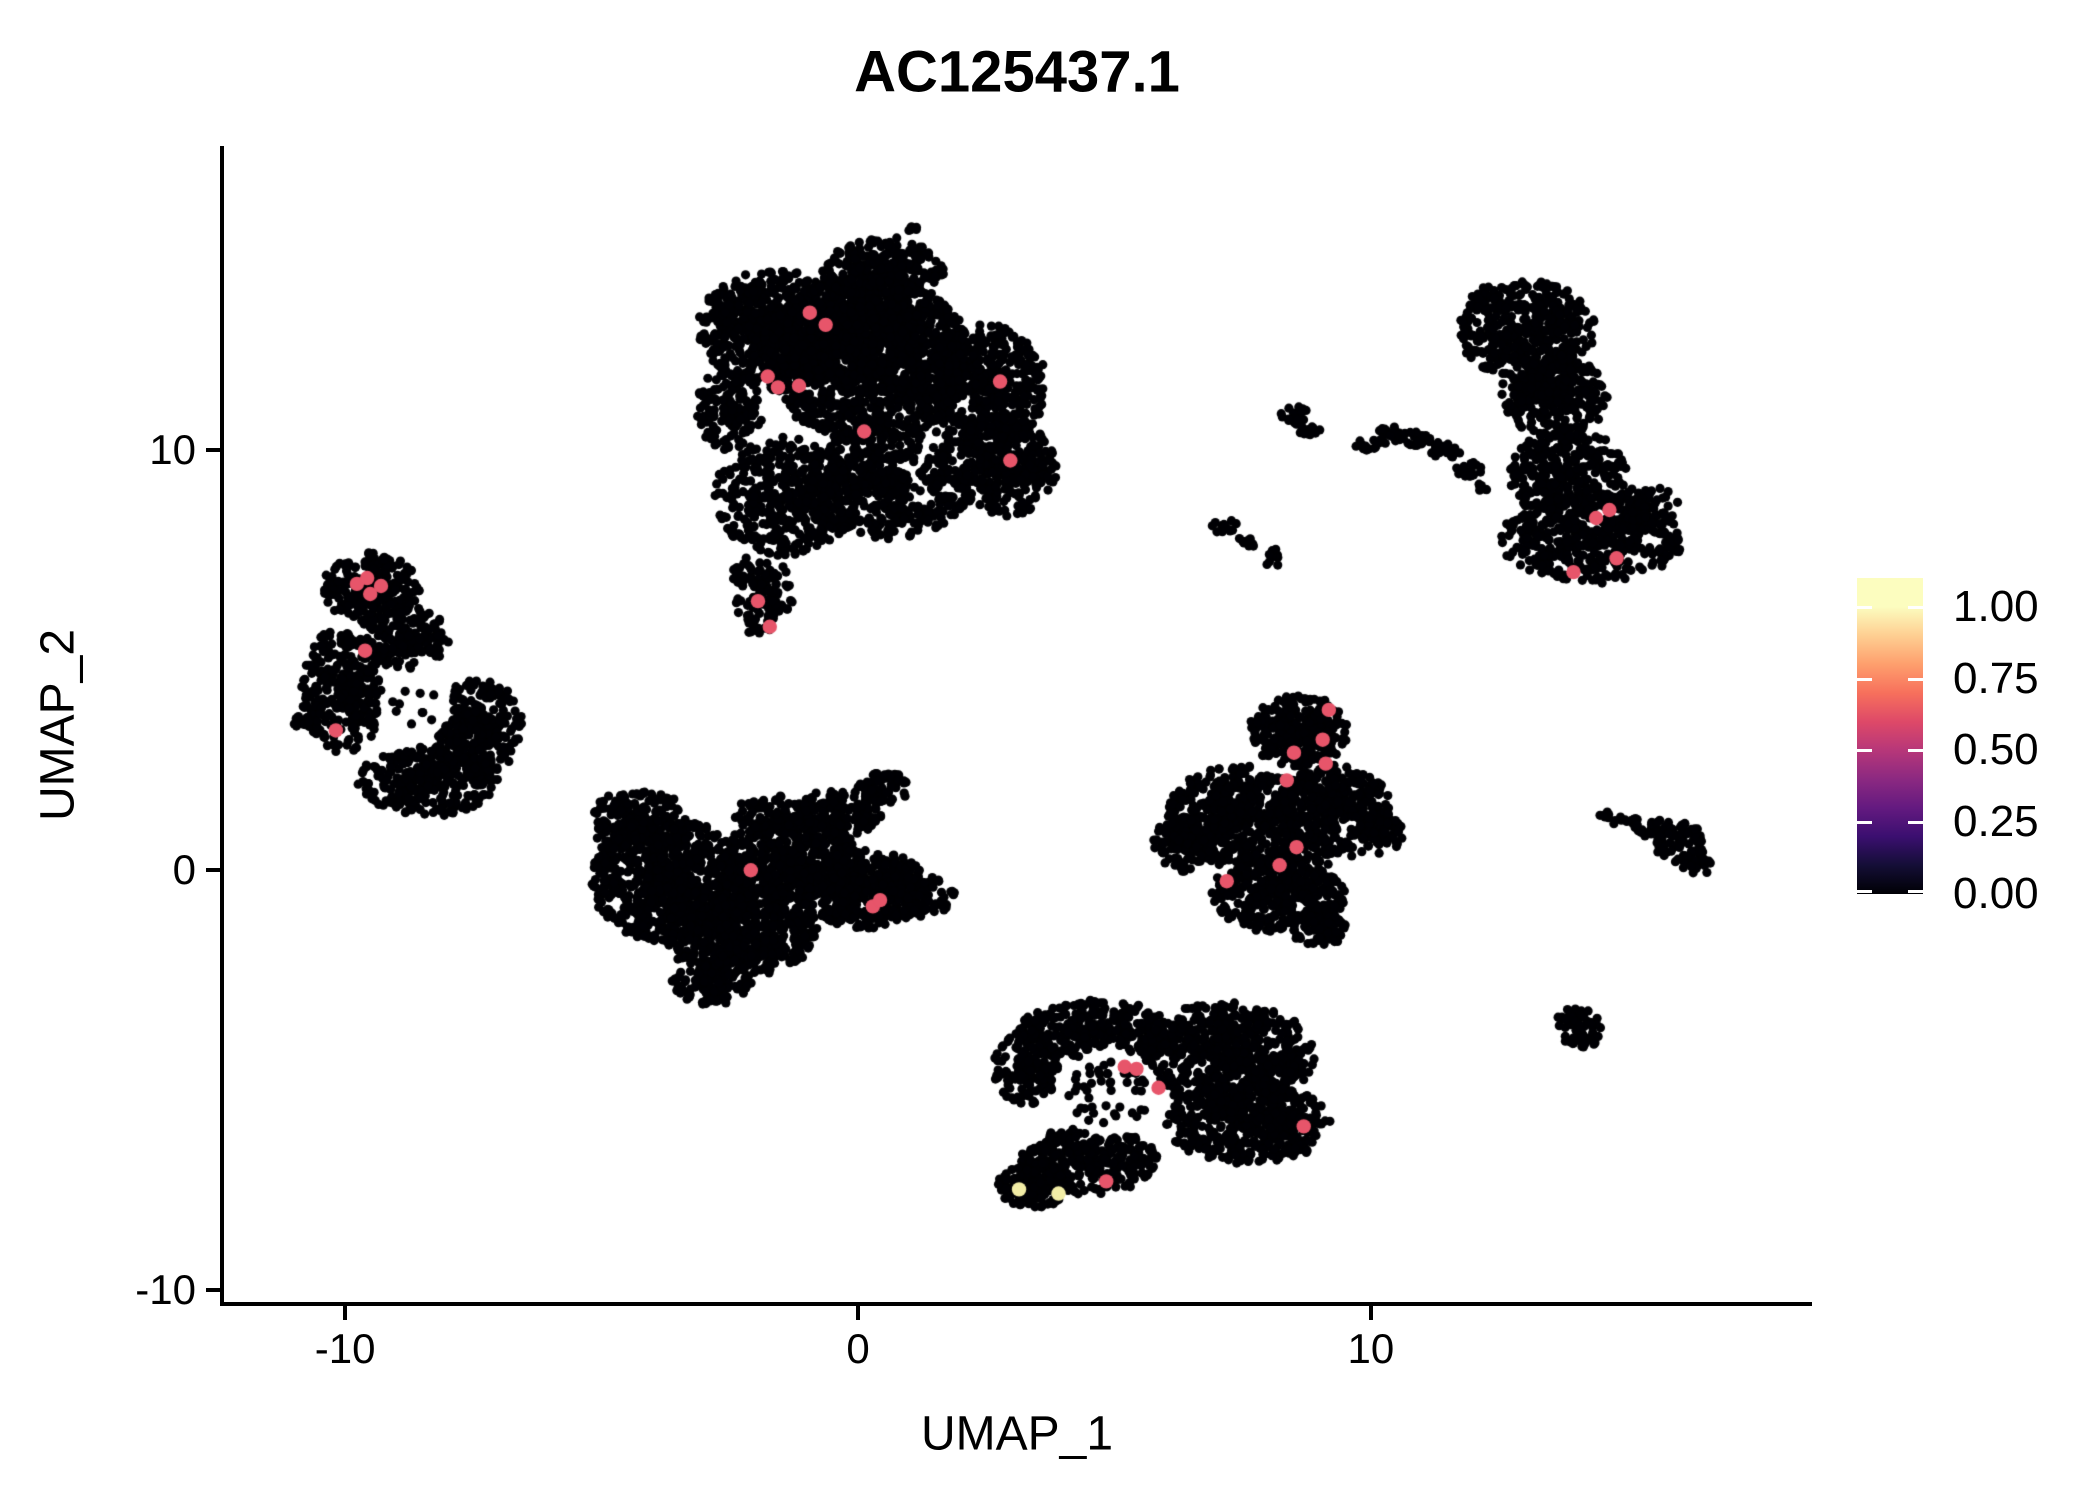 The width and height of the screenshot is (2100, 1500). What do you see at coordinates (184, 870) in the screenshot?
I see `y-tick-label: 0` at bounding box center [184, 870].